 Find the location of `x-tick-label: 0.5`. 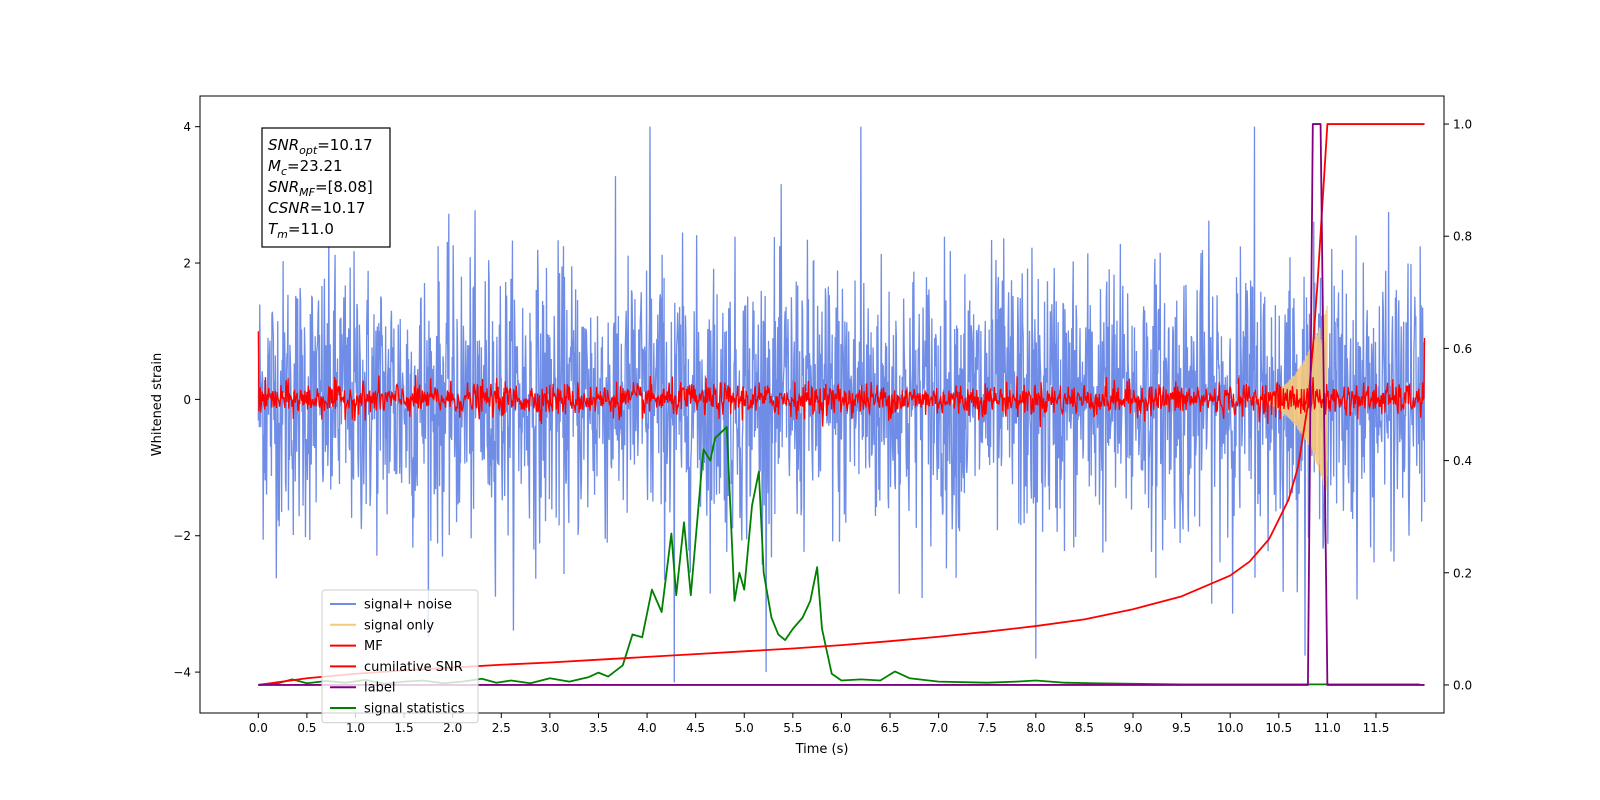

x-tick-label: 0.5 is located at coordinates (306, 728).